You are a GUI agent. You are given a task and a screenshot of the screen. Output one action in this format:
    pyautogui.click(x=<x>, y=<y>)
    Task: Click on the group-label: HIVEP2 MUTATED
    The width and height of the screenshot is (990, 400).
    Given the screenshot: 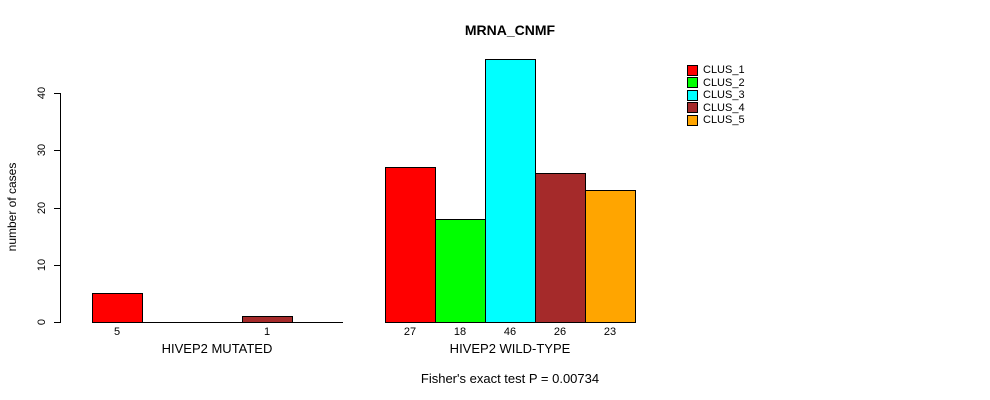 What is the action you would take?
    pyautogui.click(x=217, y=348)
    